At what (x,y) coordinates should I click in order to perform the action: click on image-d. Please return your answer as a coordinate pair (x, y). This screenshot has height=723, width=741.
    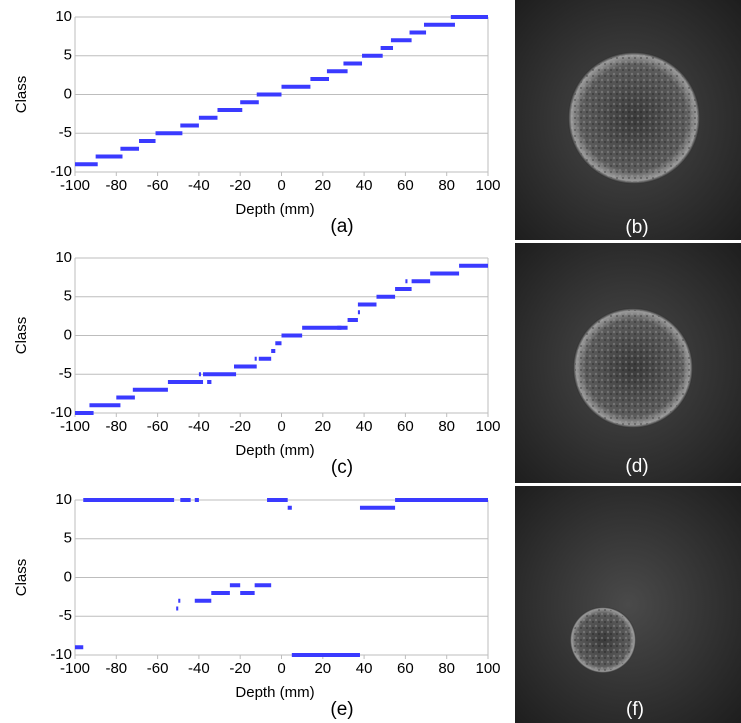
    Looking at the image, I should click on (628, 363).